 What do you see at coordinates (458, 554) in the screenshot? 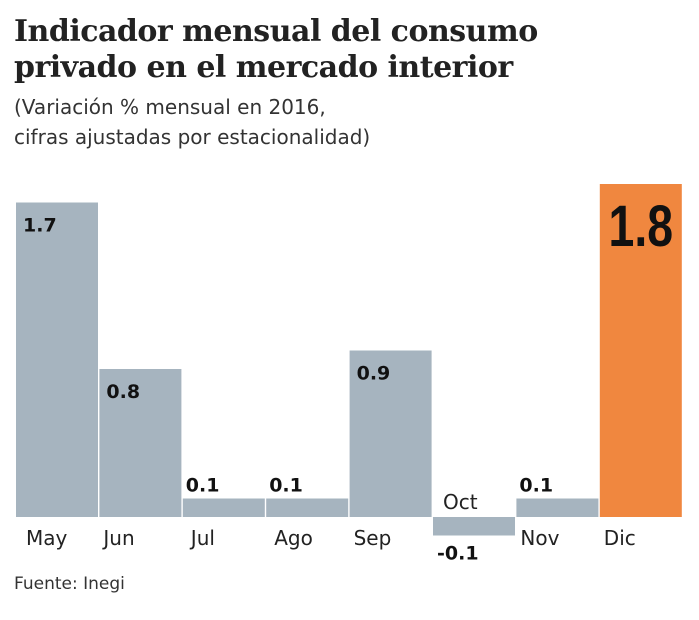
I see `data-label: -0.1` at bounding box center [458, 554].